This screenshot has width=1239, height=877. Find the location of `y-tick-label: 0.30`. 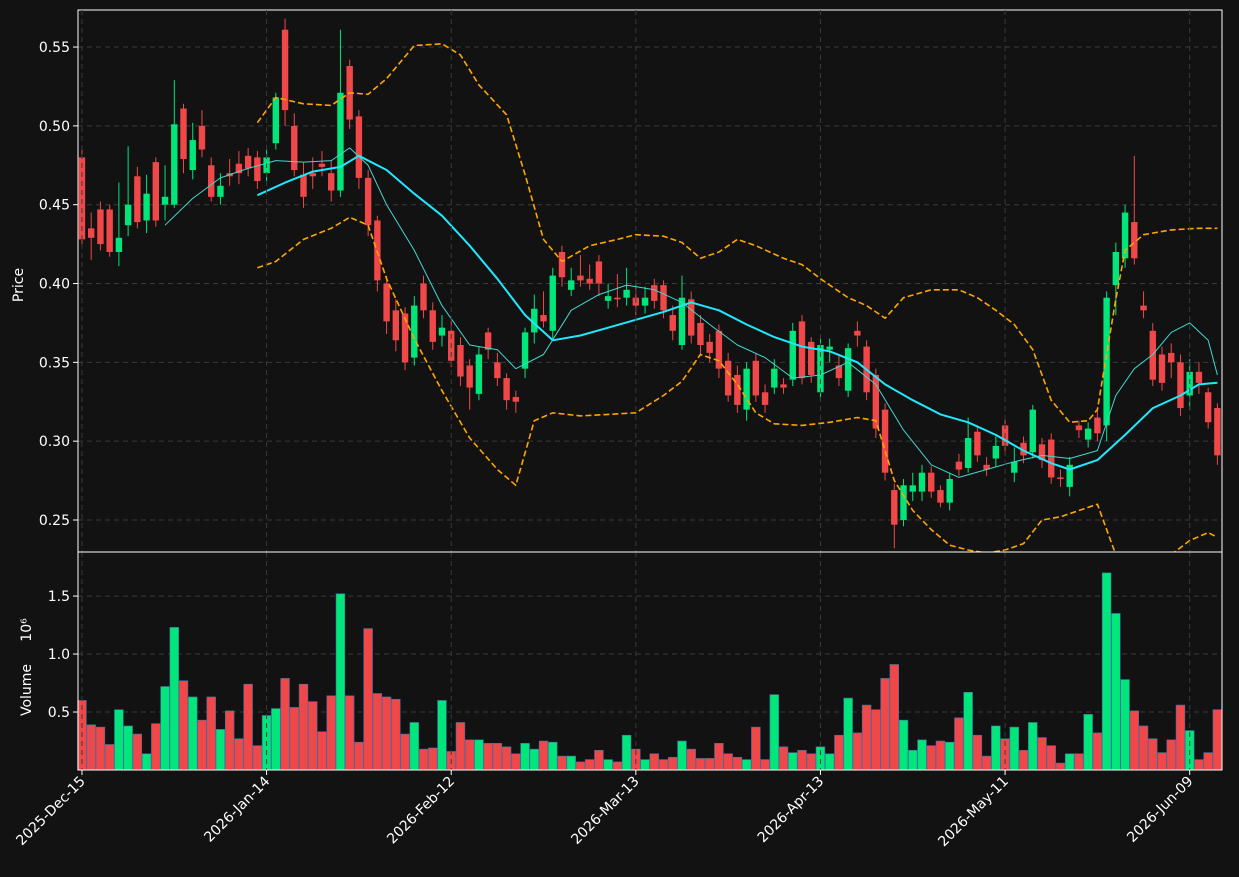

y-tick-label: 0.30 is located at coordinates (54, 442).